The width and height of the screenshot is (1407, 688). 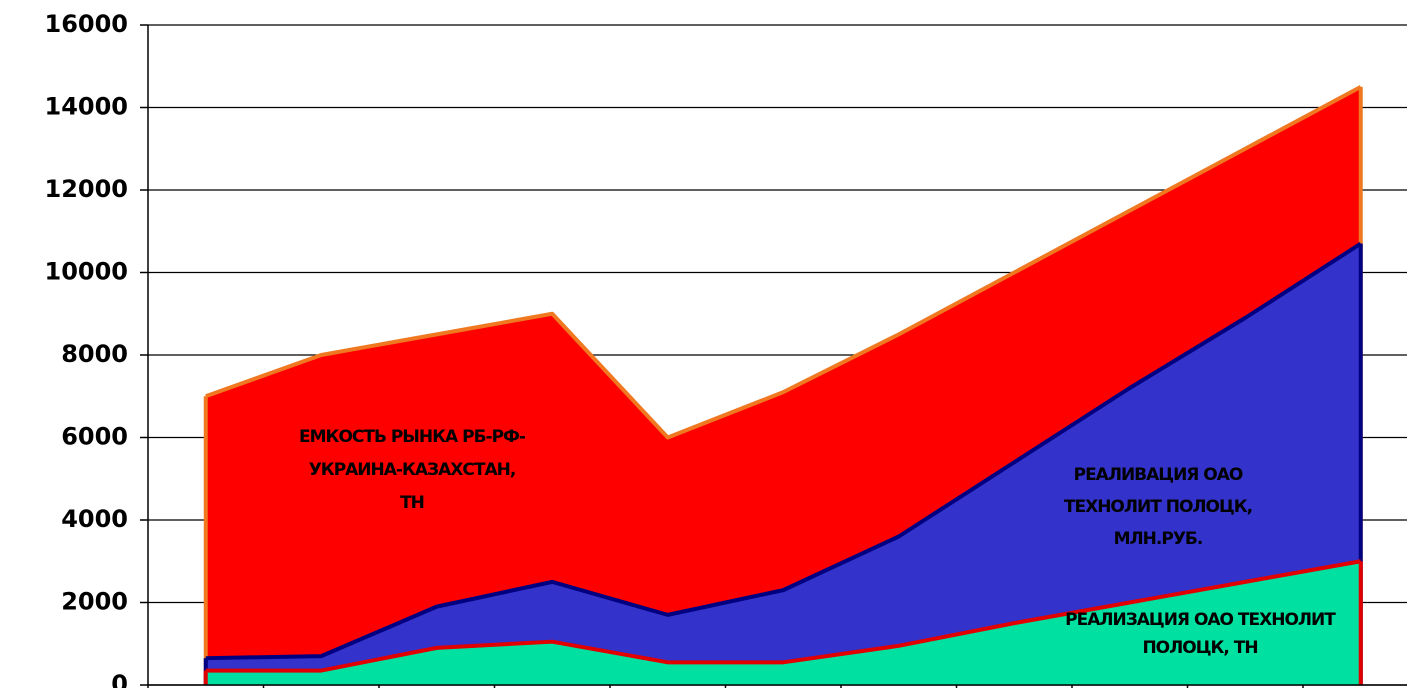 I want to click on series-label: УКРАИНА-КАЗАХСТАН,, so click(x=412, y=470).